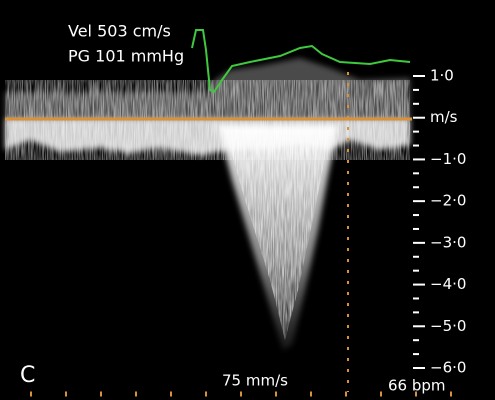 The height and width of the screenshot is (400, 495). Describe the element at coordinates (119, 31) in the screenshot. I see `velocity-readout: Vel 503 cm/s` at that location.